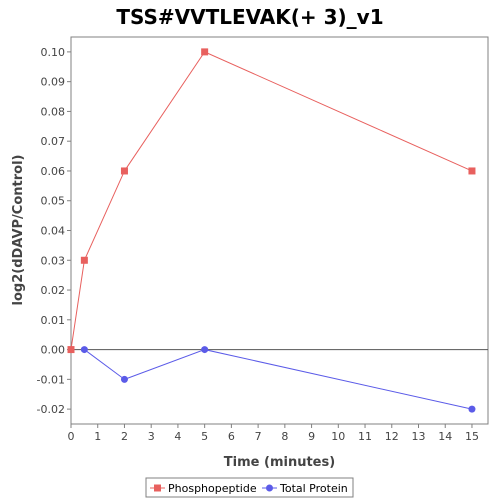  What do you see at coordinates (97, 436) in the screenshot?
I see `x-tick-label: 1` at bounding box center [97, 436].